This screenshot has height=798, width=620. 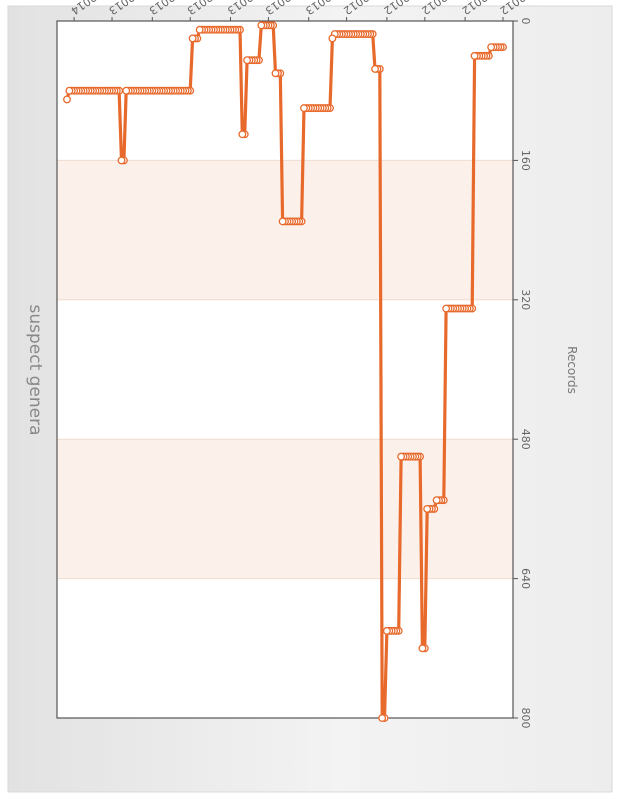 What do you see at coordinates (525, 160) in the screenshot?
I see `y-tick-label: 160` at bounding box center [525, 160].